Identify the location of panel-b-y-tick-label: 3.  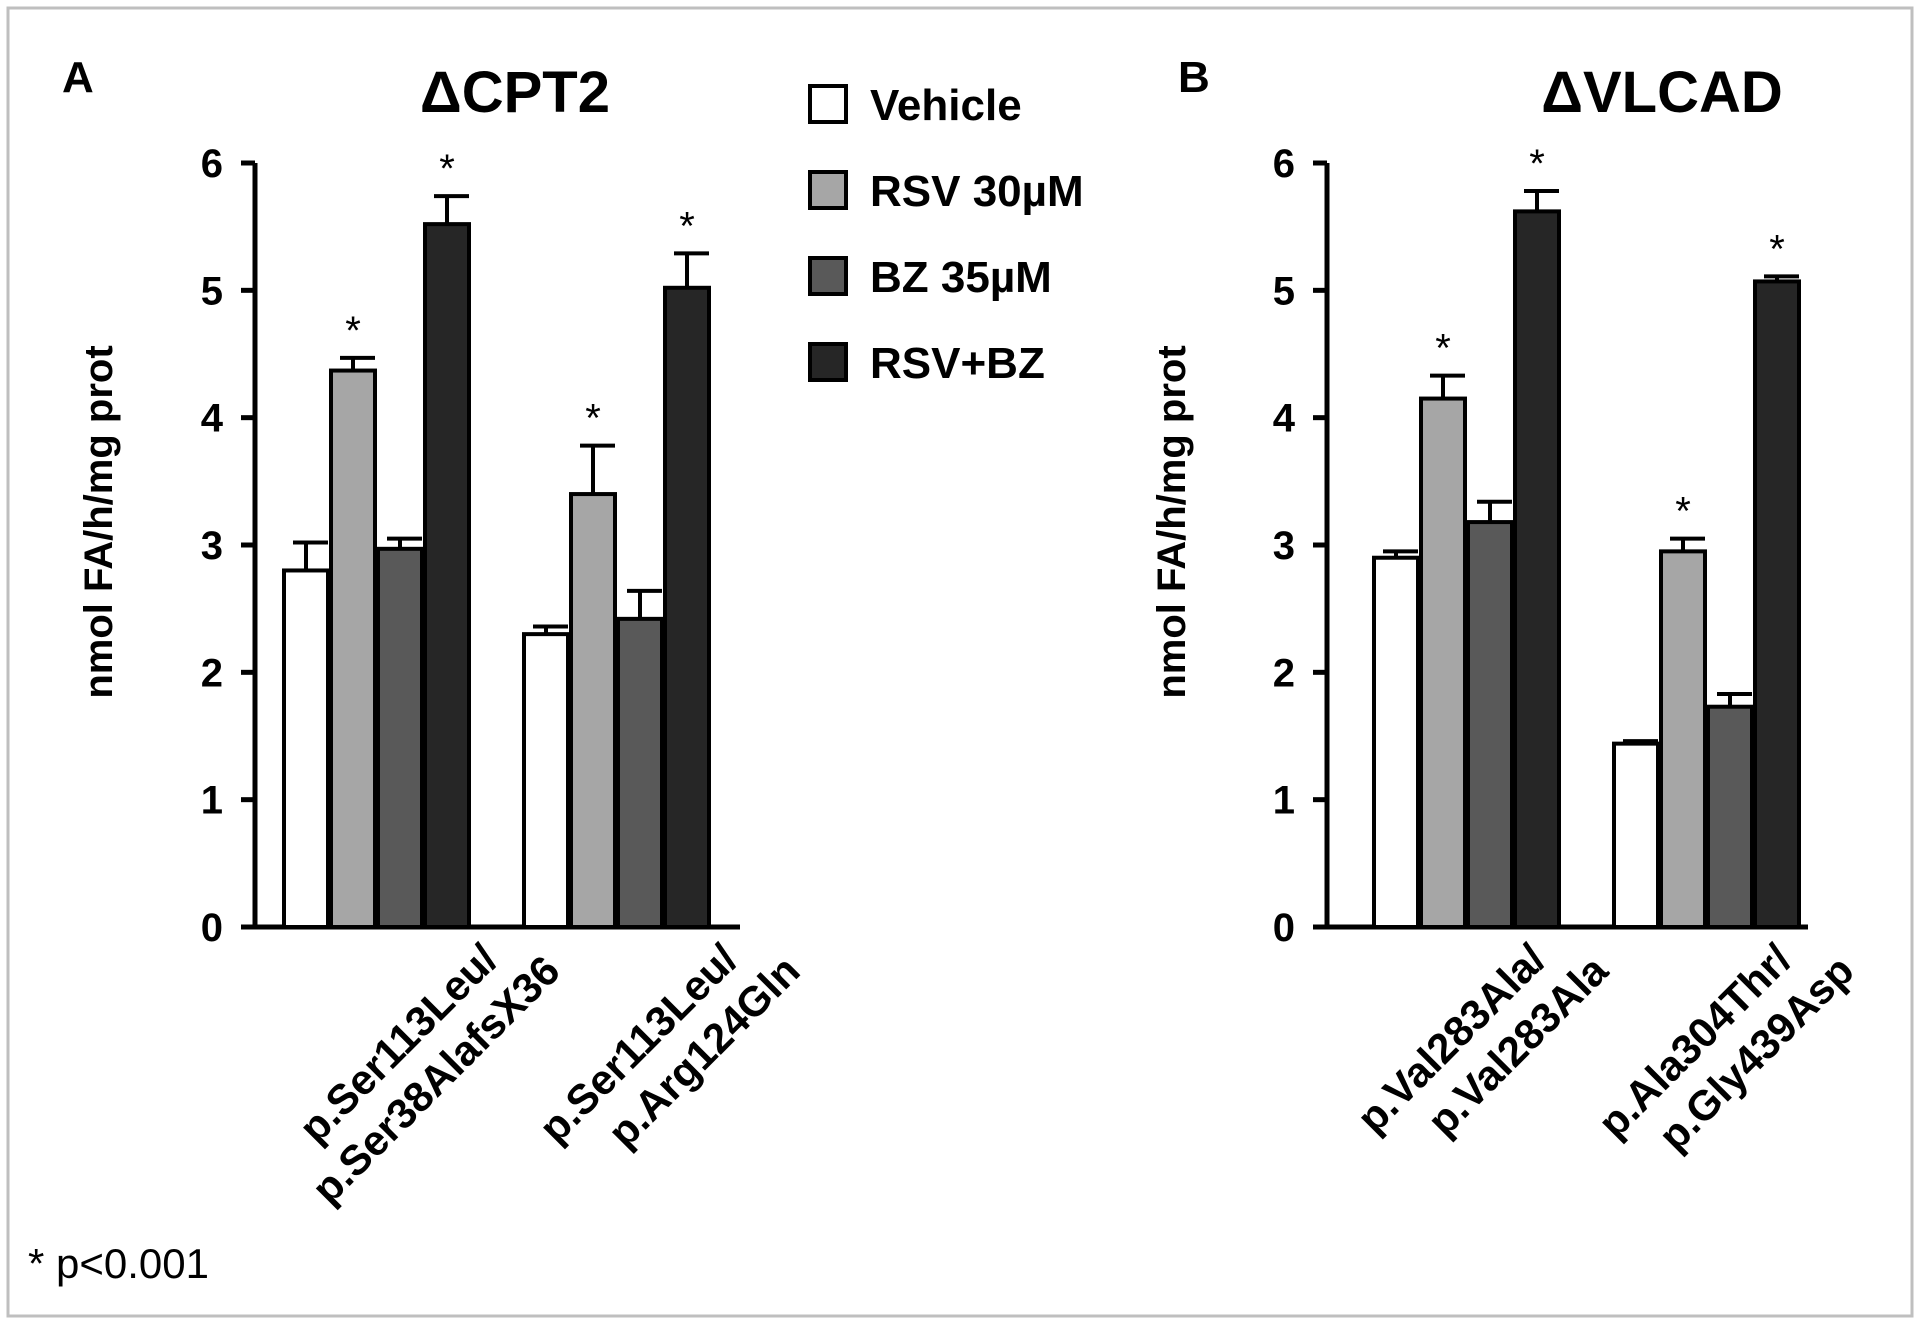
(1284, 546).